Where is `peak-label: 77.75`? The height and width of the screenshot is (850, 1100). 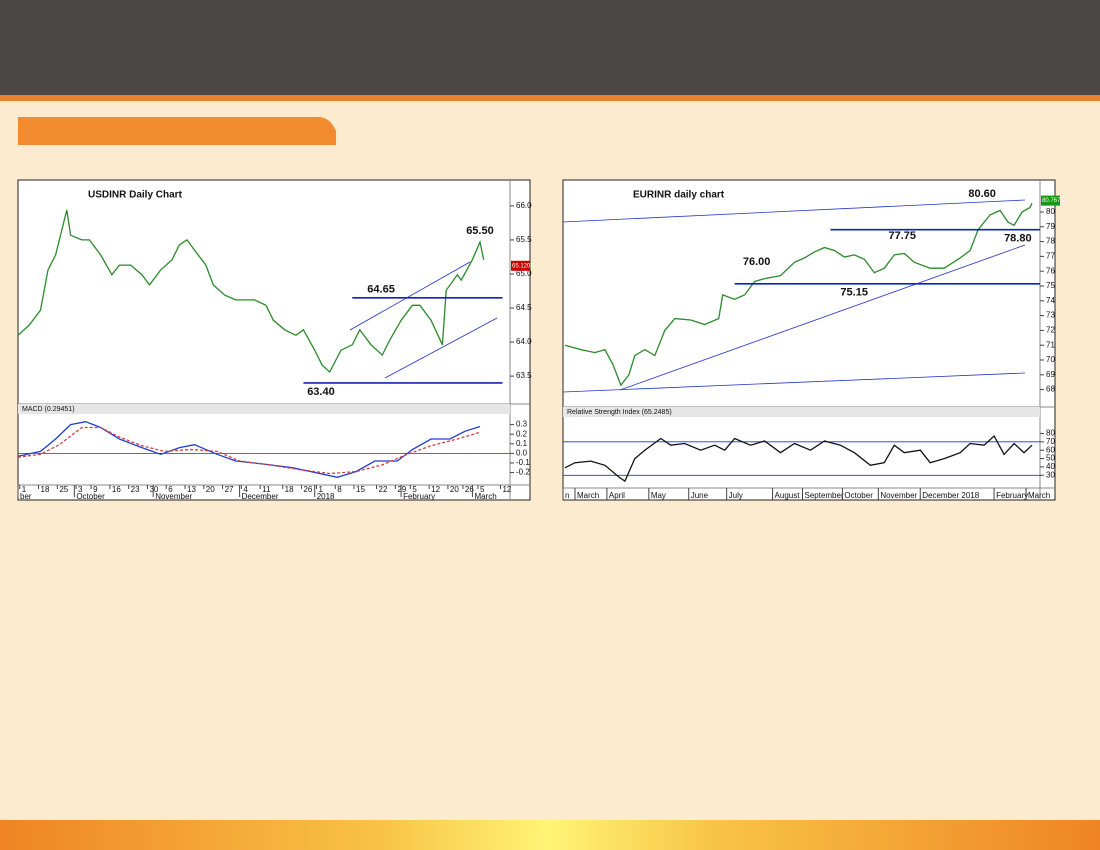 peak-label: 77.75 is located at coordinates (903, 236).